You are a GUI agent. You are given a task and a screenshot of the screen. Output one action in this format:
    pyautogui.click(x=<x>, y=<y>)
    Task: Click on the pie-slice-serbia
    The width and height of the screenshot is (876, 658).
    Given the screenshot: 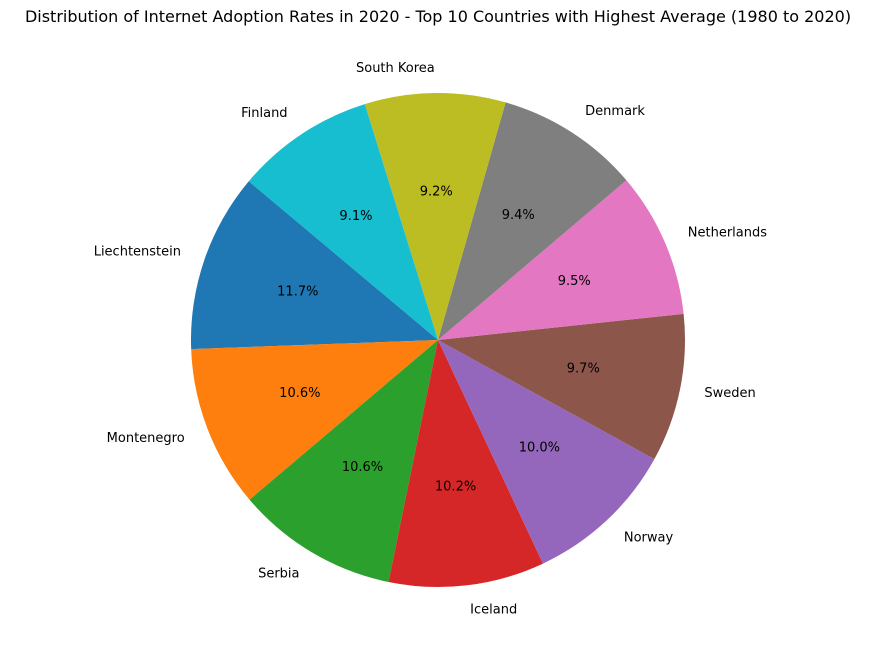 What is the action you would take?
    pyautogui.click(x=343, y=461)
    